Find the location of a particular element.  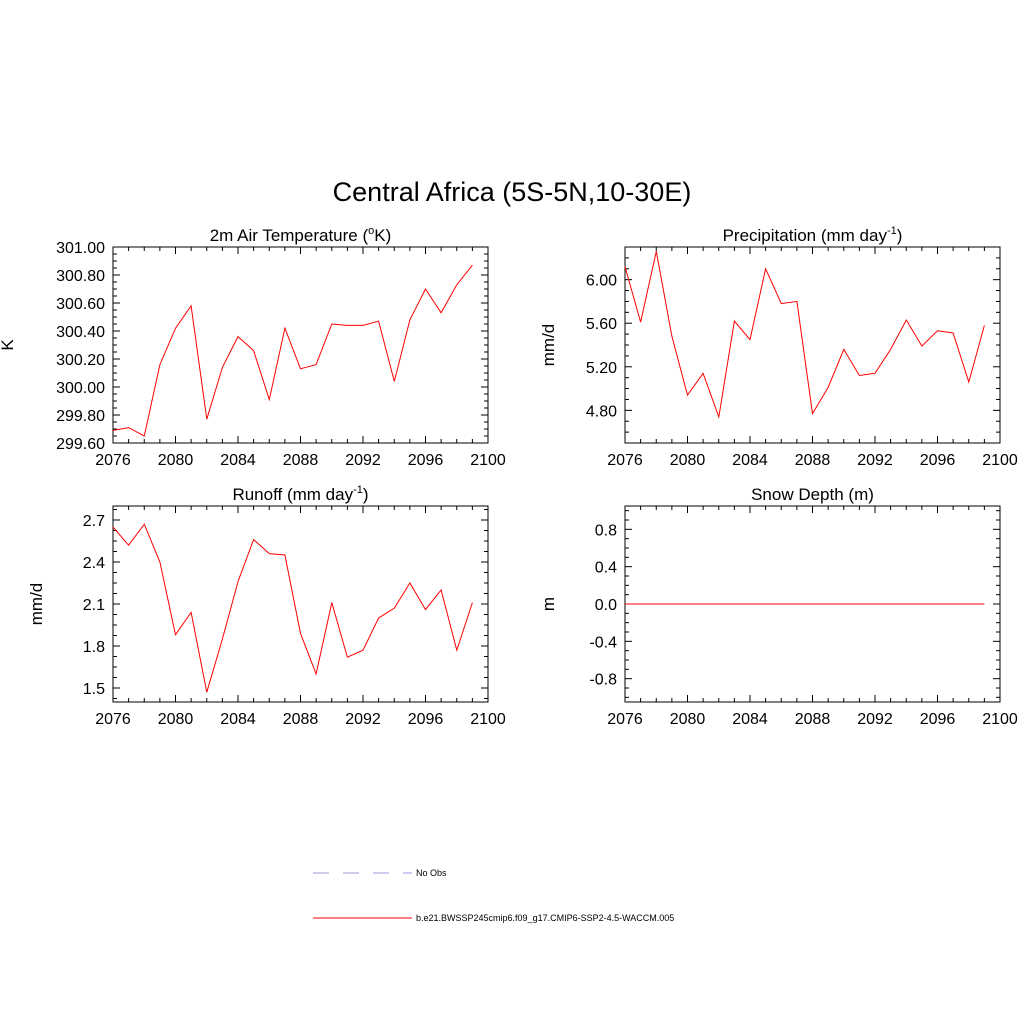

legend-item: No Obs is located at coordinates (380, 873).